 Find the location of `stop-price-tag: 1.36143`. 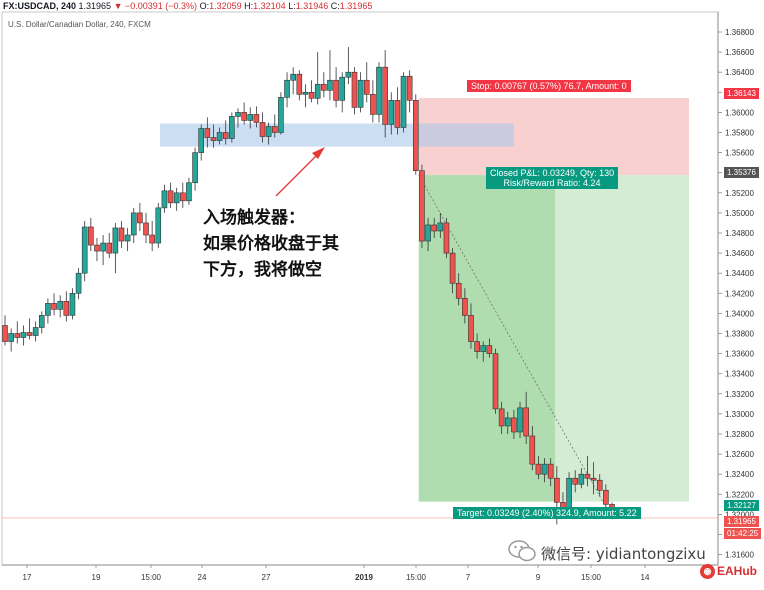

stop-price-tag: 1.36143 is located at coordinates (741, 93).